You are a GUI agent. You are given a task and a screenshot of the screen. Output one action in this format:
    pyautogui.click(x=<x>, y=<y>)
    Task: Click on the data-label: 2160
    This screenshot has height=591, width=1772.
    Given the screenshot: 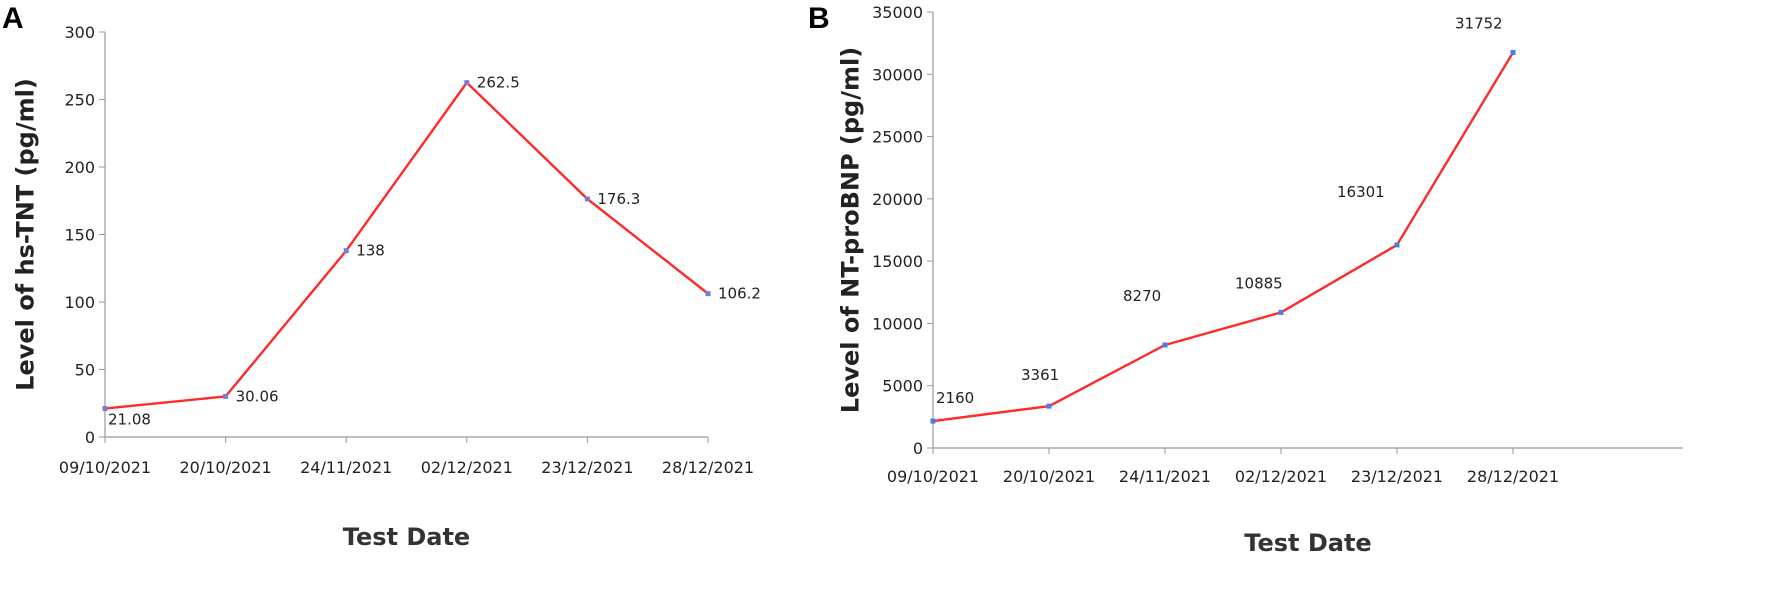 What is the action you would take?
    pyautogui.click(x=955, y=398)
    